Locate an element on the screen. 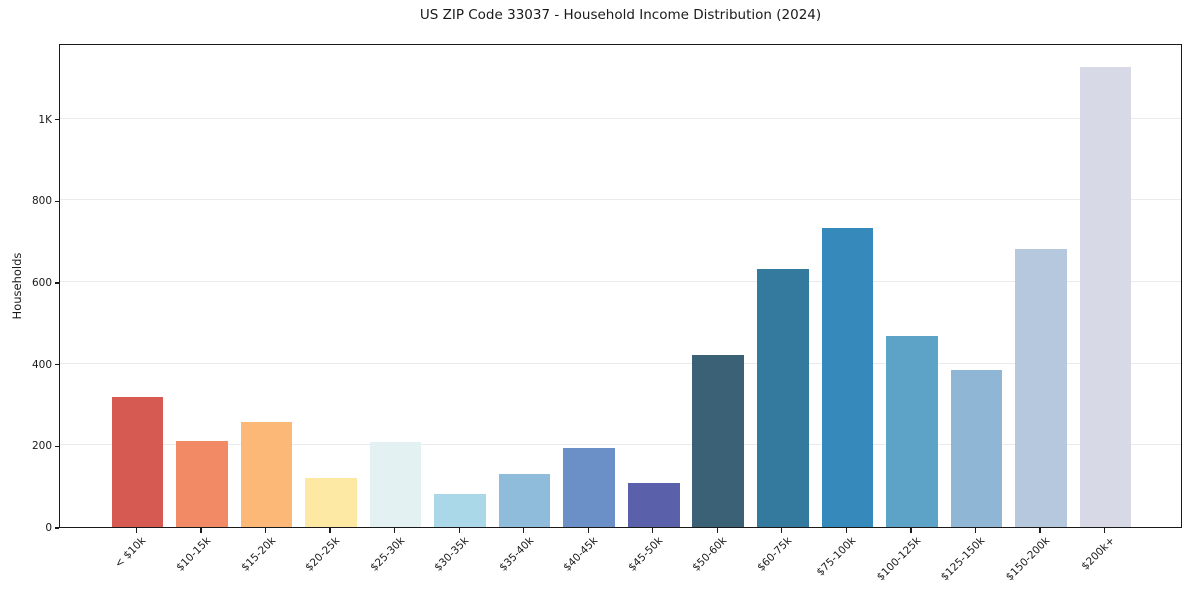 Image resolution: width=1189 pixels, height=590 pixels. bar-30-35k is located at coordinates (460, 510).